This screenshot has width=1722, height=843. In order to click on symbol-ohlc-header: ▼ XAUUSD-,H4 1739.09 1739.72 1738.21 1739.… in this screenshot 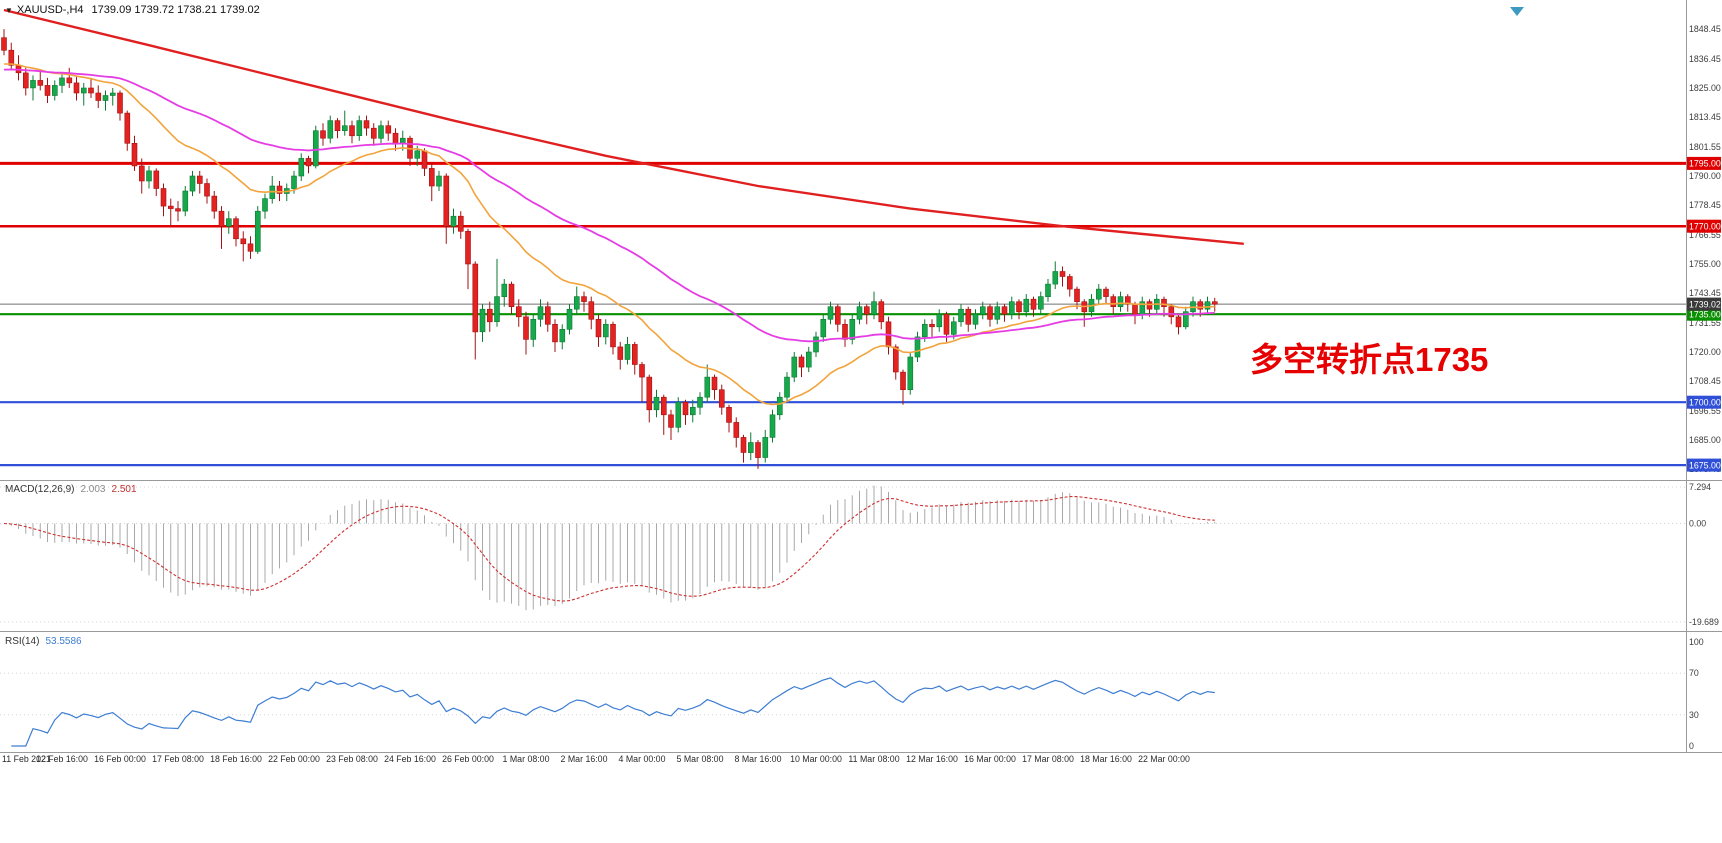, I will do `click(132, 10)`.